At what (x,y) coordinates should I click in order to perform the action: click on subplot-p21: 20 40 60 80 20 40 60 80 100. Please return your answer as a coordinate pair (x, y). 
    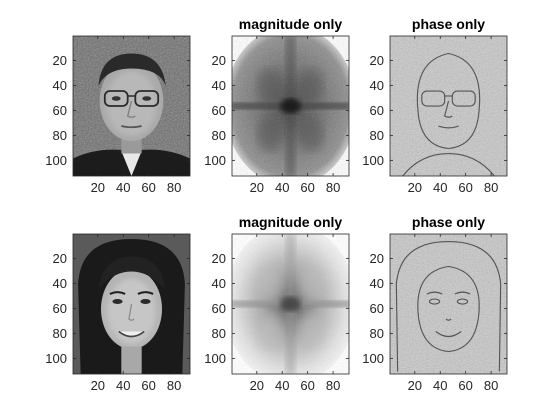
    Looking at the image, I should click on (118, 313).